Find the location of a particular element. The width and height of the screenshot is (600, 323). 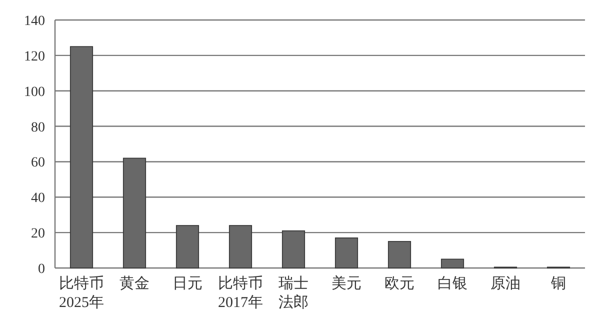

x-tick-label: 比特币2025年 is located at coordinates (81, 293).